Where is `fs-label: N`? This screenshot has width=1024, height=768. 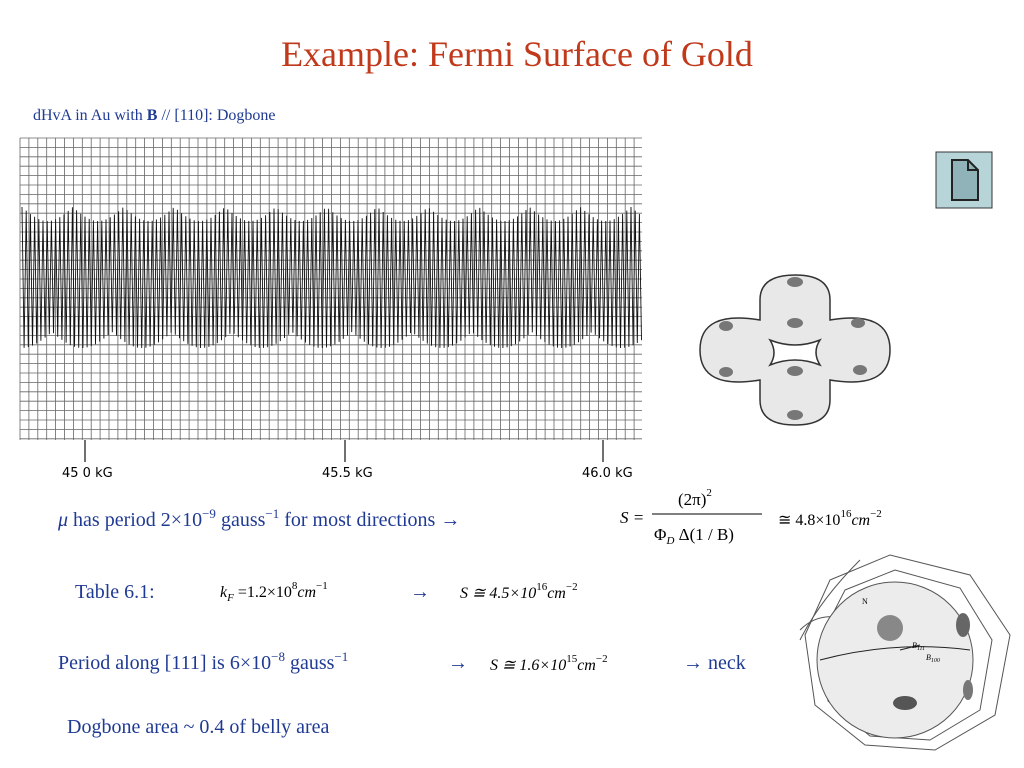 fs-label: N is located at coordinates (865, 601).